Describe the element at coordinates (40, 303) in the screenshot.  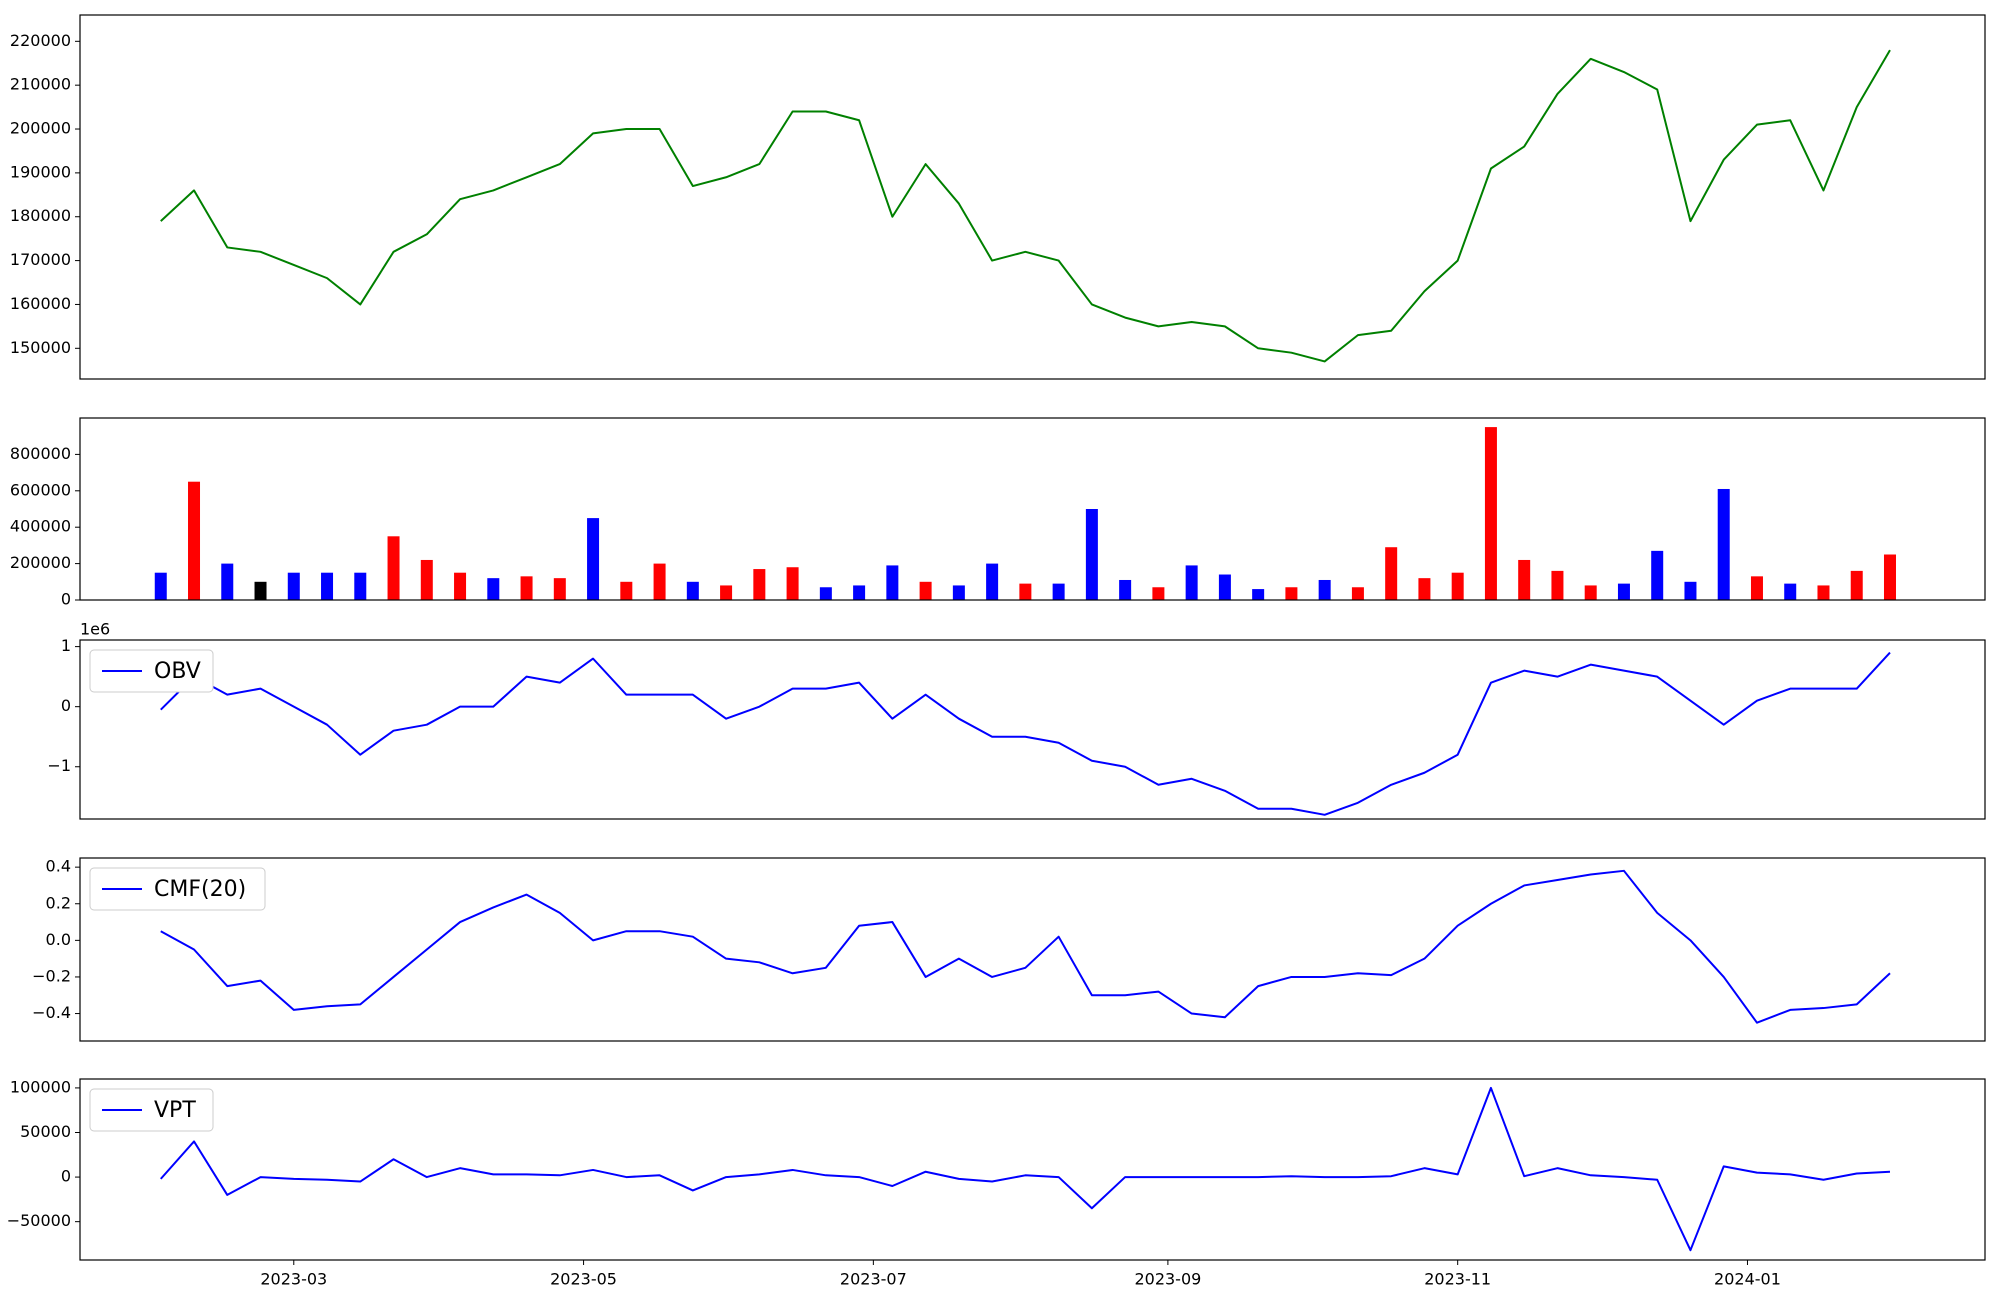
I see `y-tick-label: 160000` at that location.